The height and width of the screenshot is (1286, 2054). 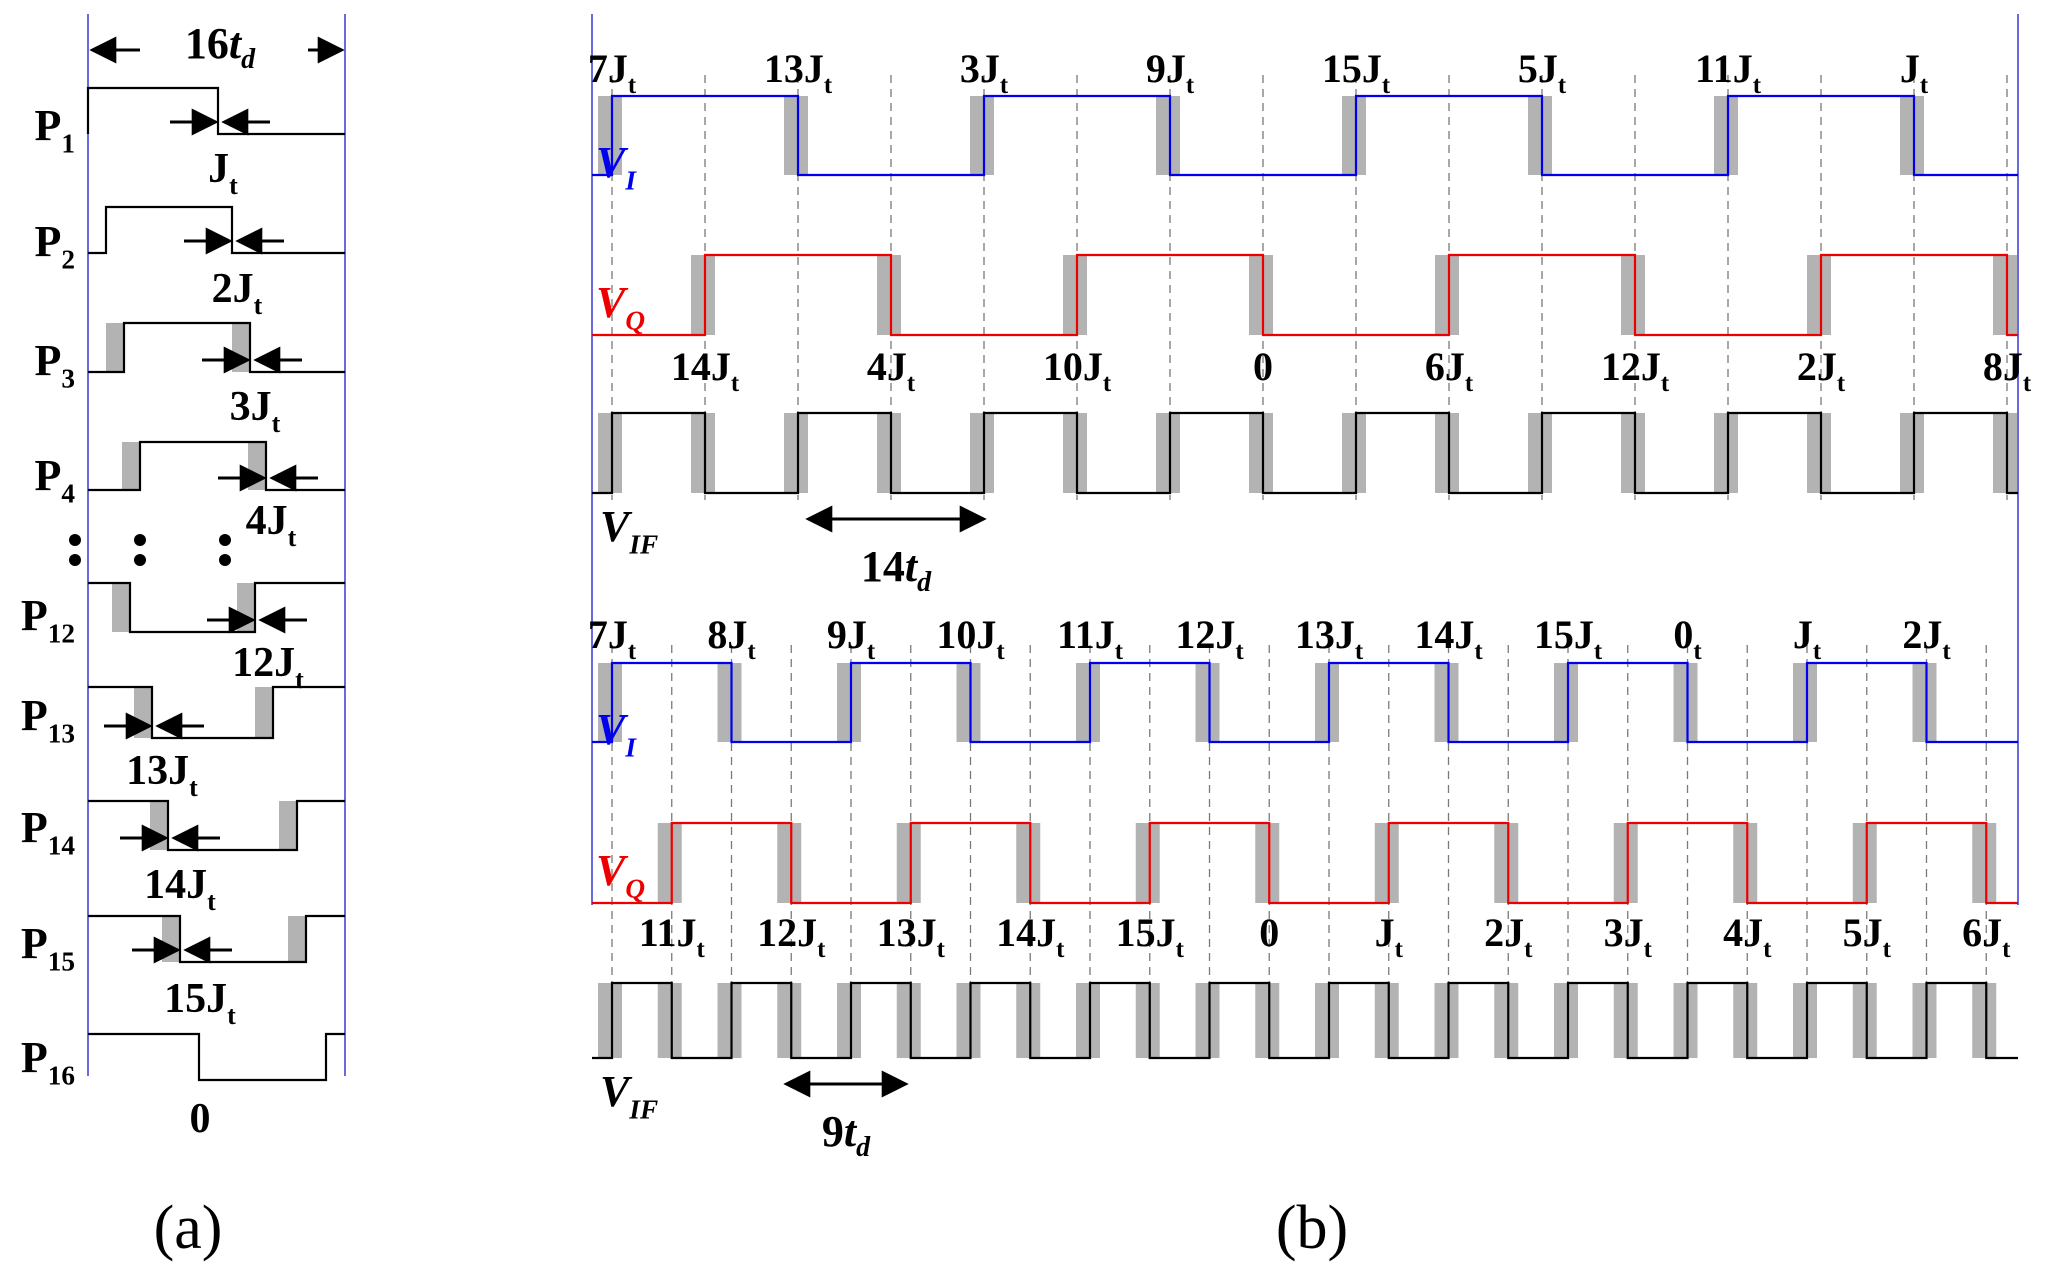 I want to click on VI-transition-label: 11Jt, so click(x=1728, y=72).